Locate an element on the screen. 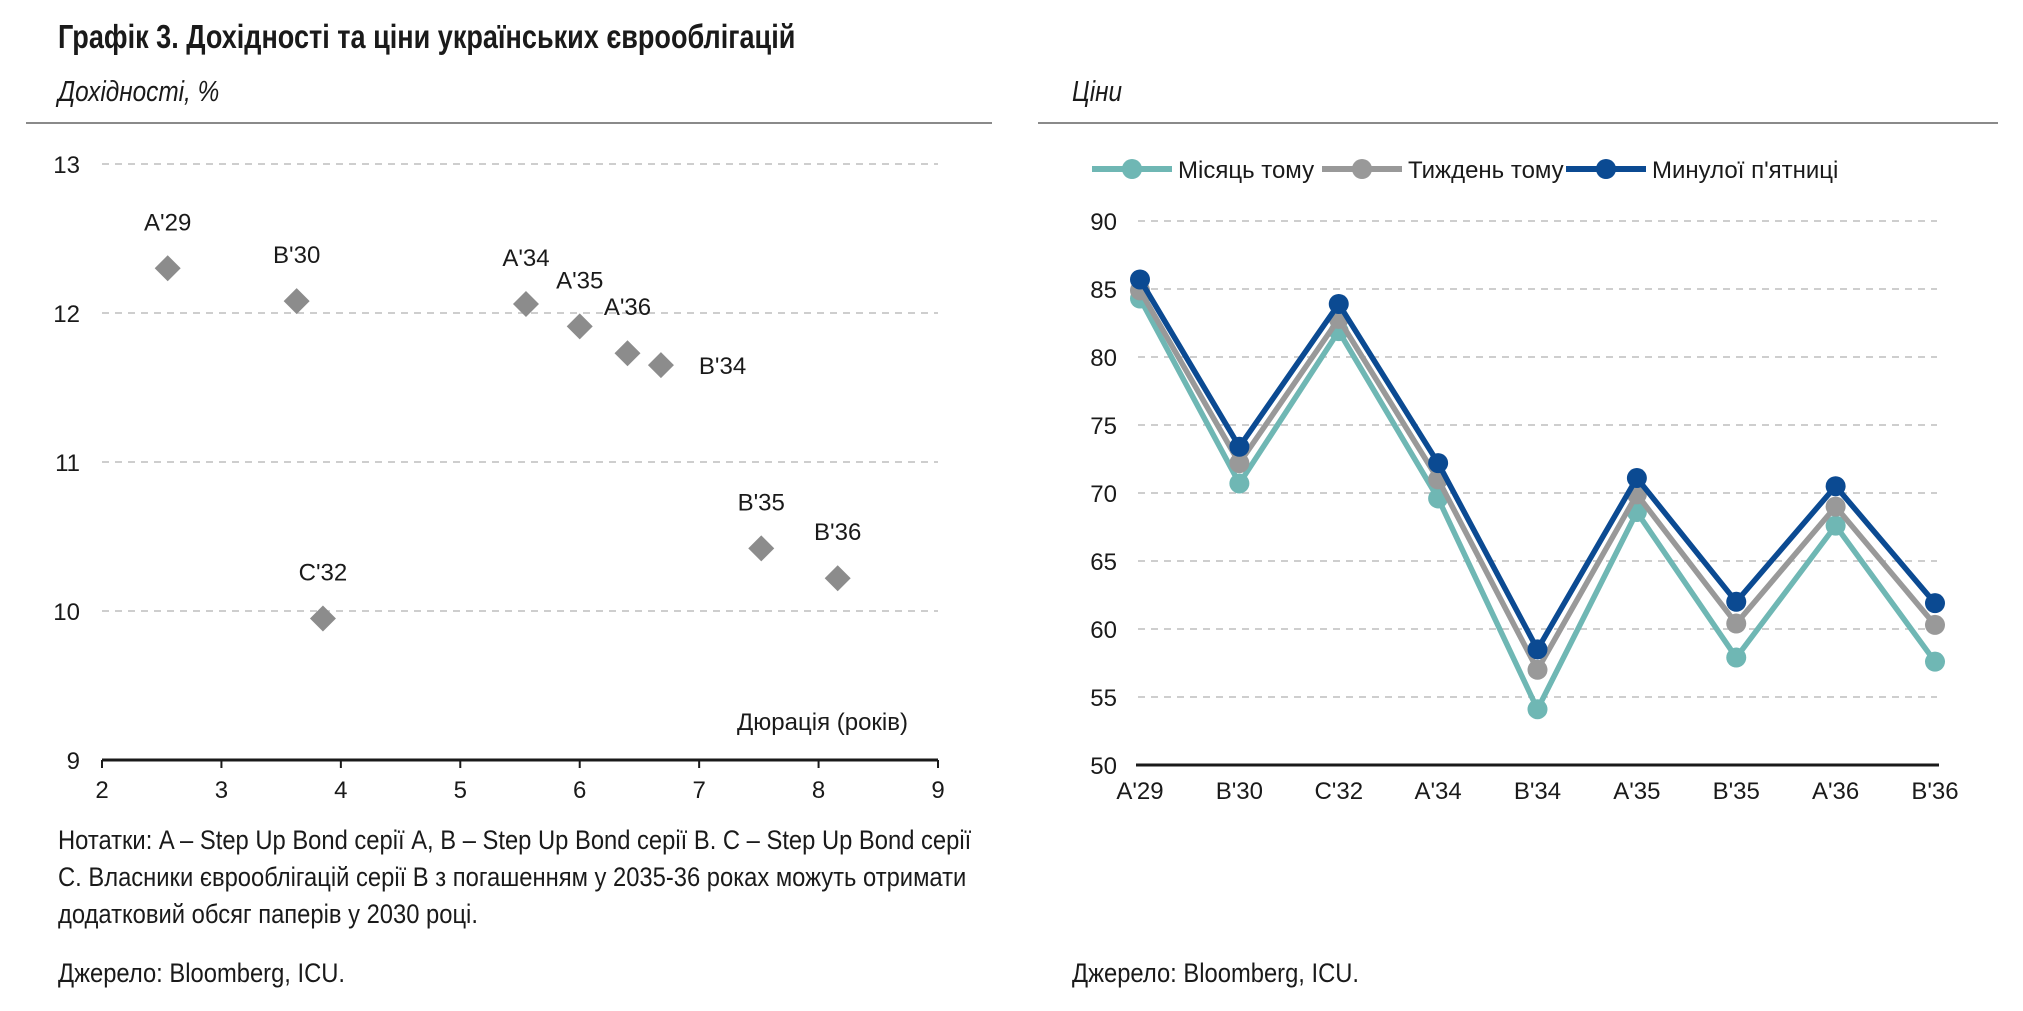 Image resolution: width=2023 pixels, height=1011 pixels. y-tick-label: 11 is located at coordinates (67, 463).